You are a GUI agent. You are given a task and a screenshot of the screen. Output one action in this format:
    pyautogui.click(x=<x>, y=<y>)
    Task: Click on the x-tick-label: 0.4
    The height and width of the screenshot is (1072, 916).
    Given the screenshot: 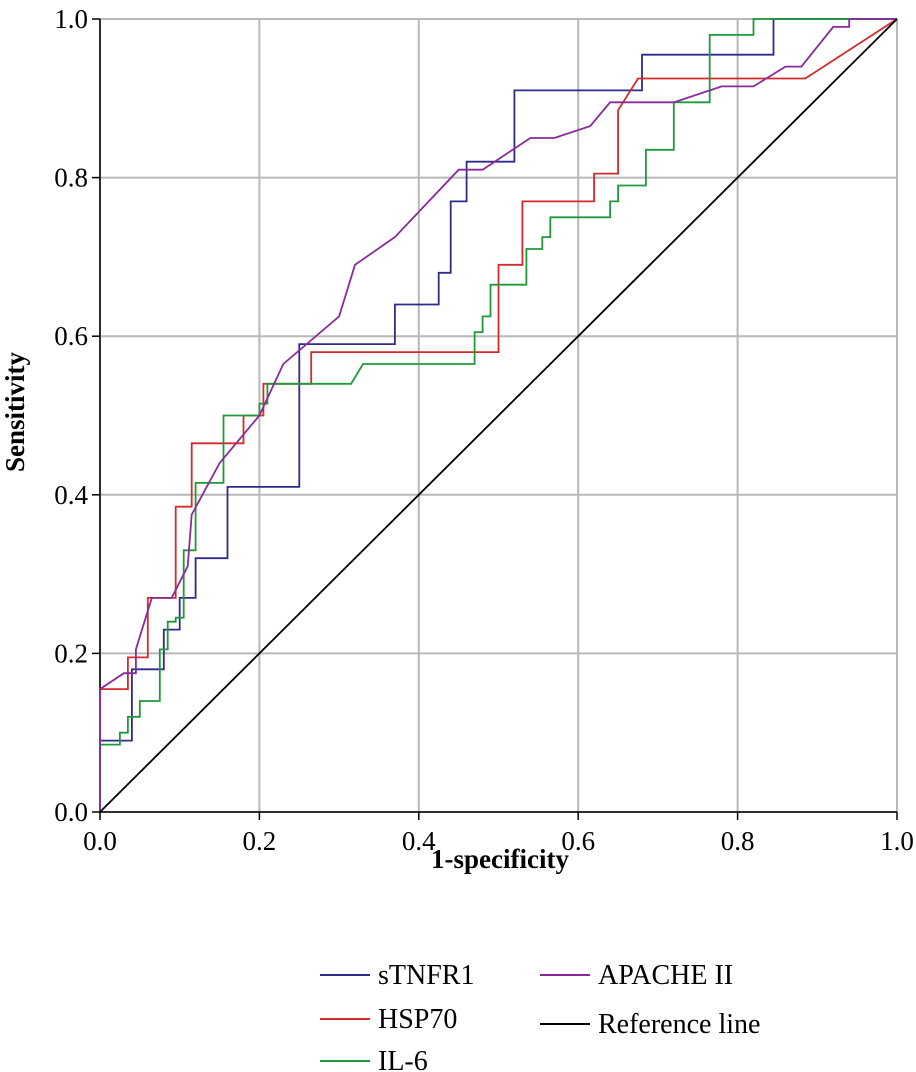 What is the action you would take?
    pyautogui.click(x=419, y=841)
    